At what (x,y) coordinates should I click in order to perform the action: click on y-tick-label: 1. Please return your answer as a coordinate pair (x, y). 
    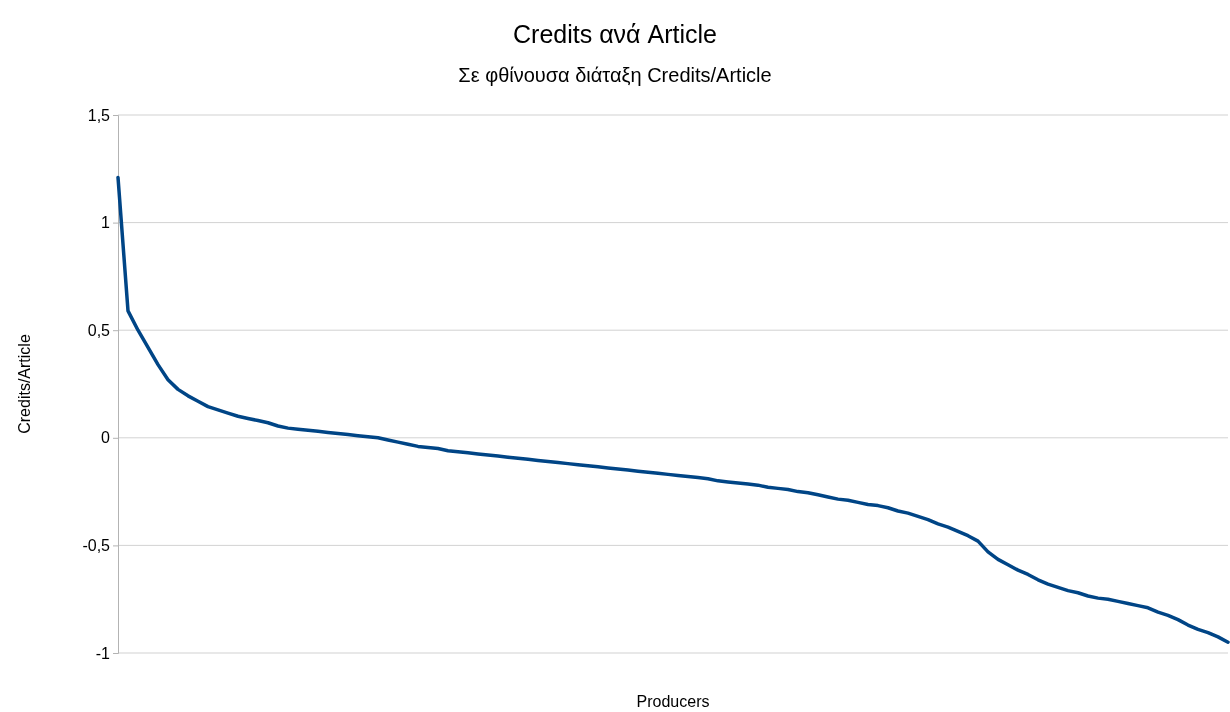
    Looking at the image, I should click on (106, 223).